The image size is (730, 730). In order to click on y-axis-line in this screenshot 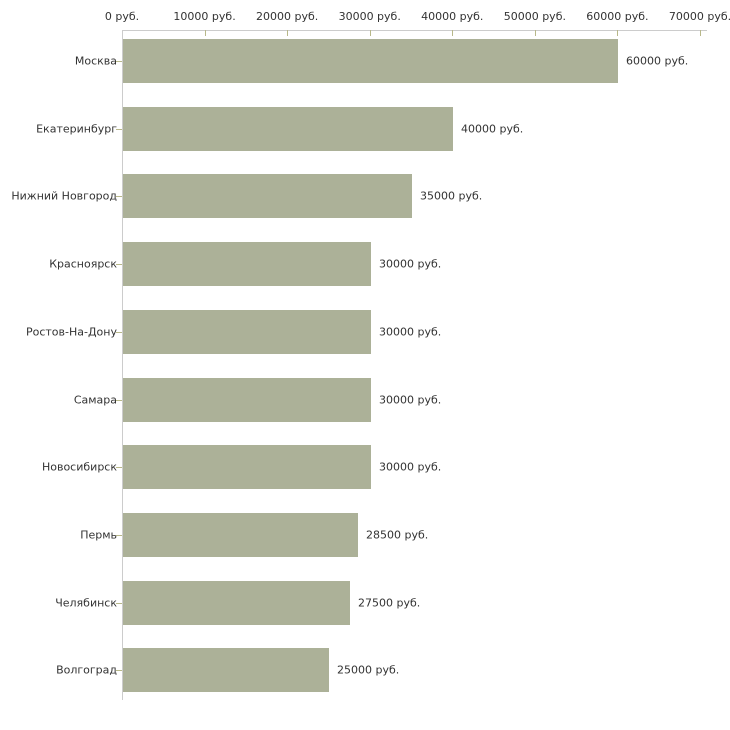, I will do `click(122, 365)`.